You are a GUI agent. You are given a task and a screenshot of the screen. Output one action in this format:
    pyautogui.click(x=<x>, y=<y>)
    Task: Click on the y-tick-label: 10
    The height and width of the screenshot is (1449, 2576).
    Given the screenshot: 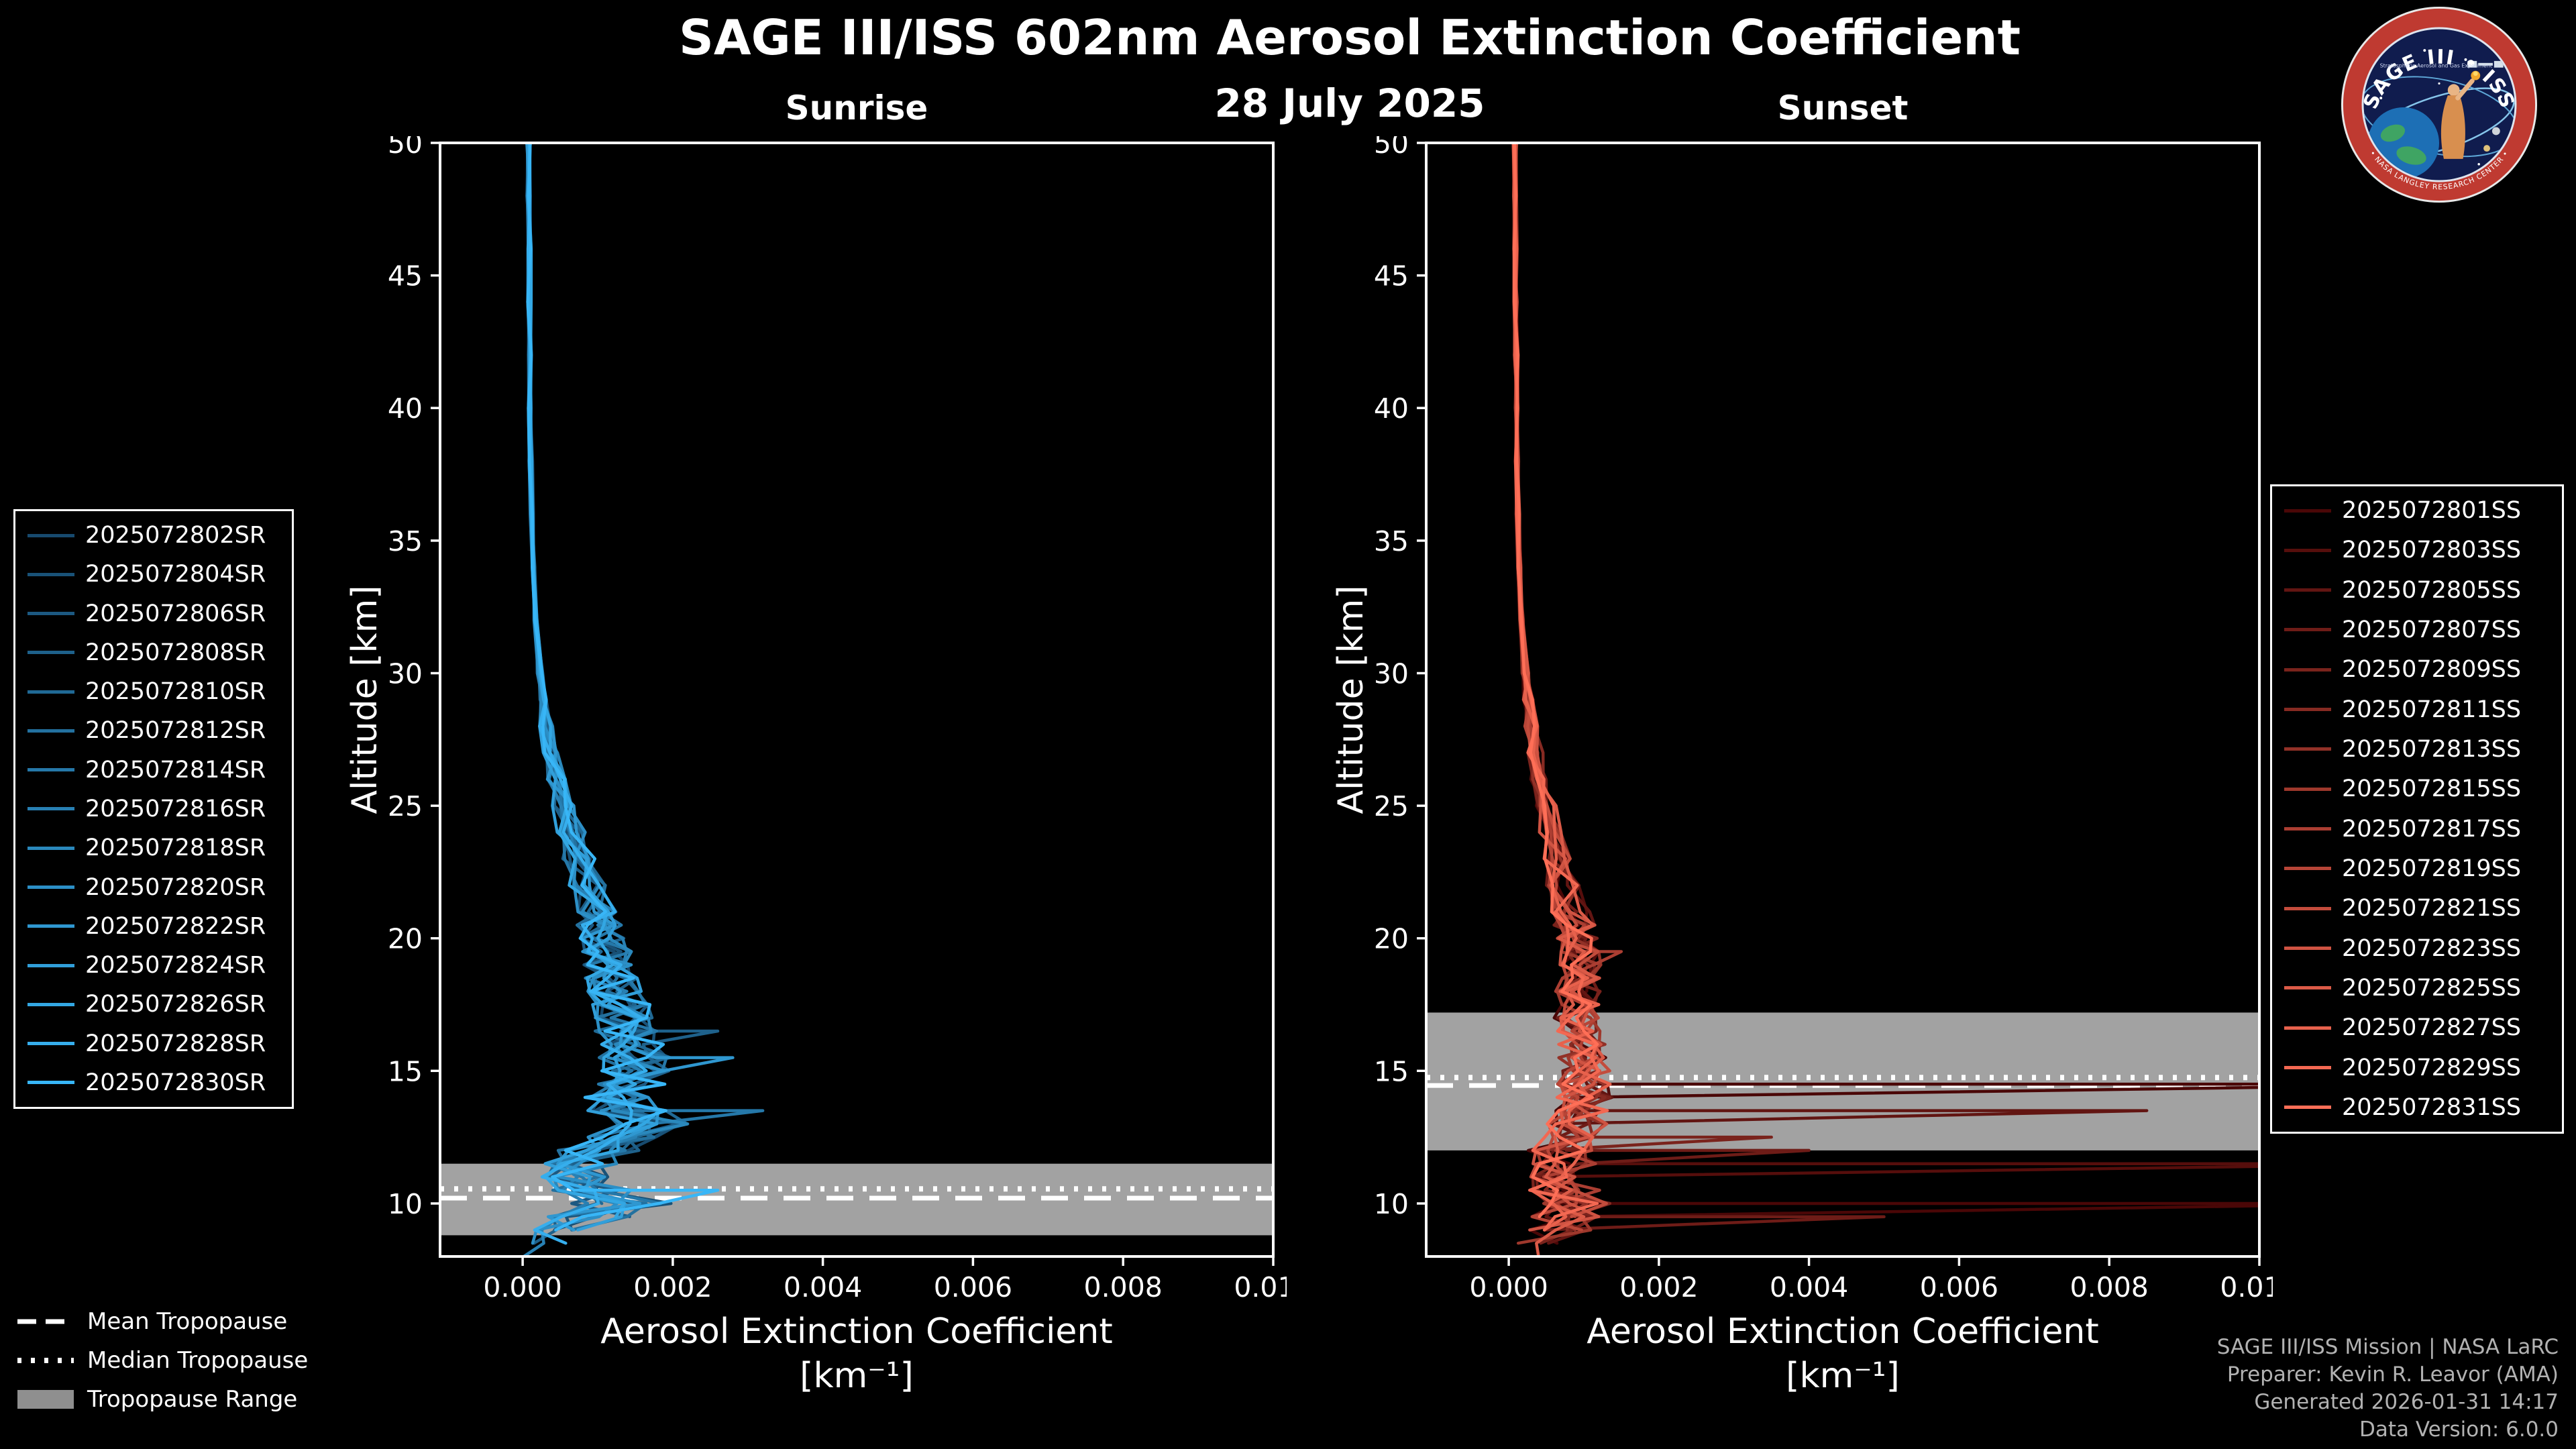 What is the action you would take?
    pyautogui.click(x=405, y=1204)
    